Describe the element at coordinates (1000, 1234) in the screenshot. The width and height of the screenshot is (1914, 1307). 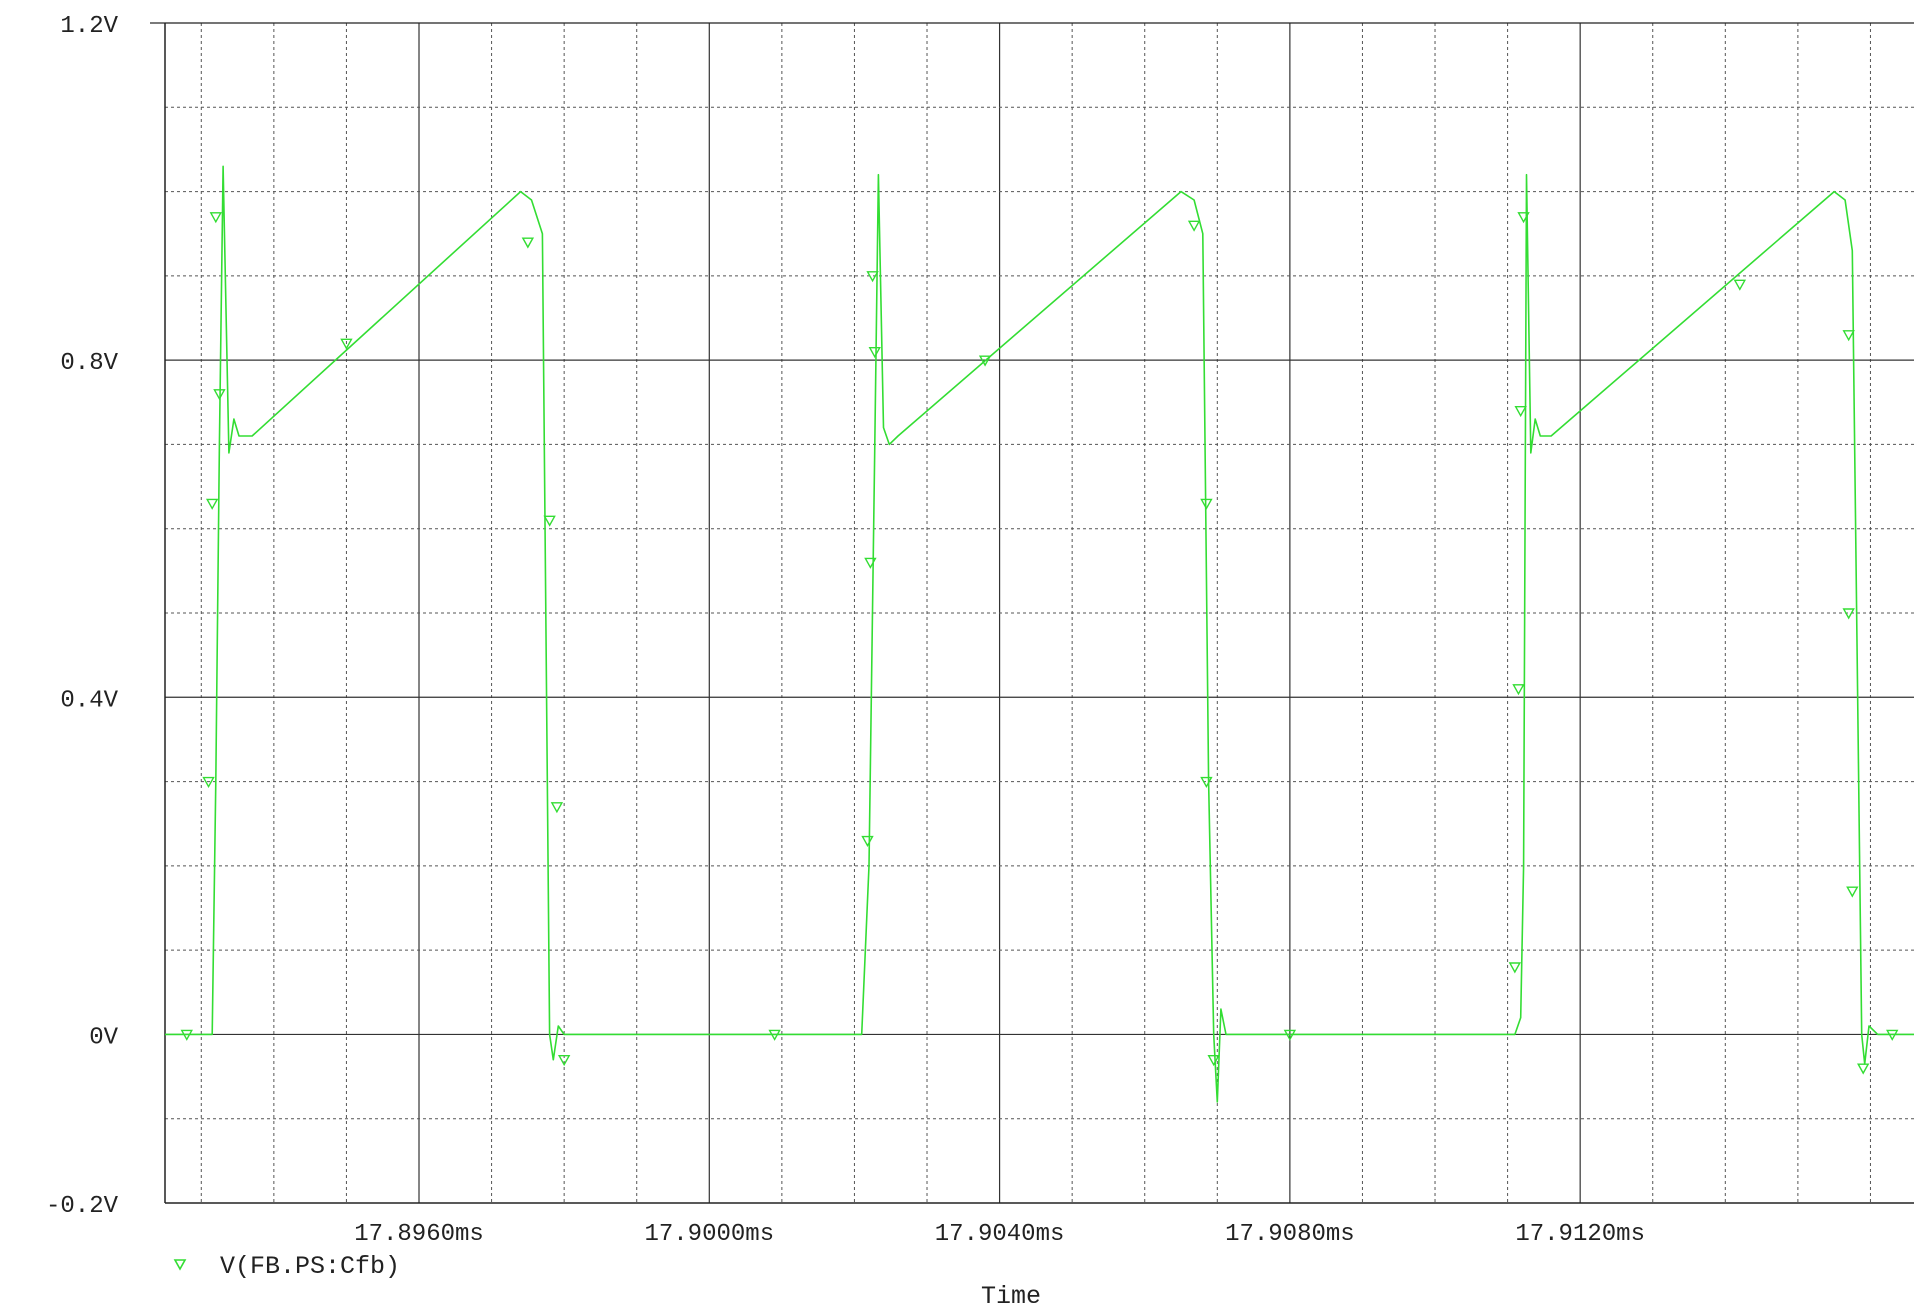
I see `x-tick-label: 17.9040ms` at that location.